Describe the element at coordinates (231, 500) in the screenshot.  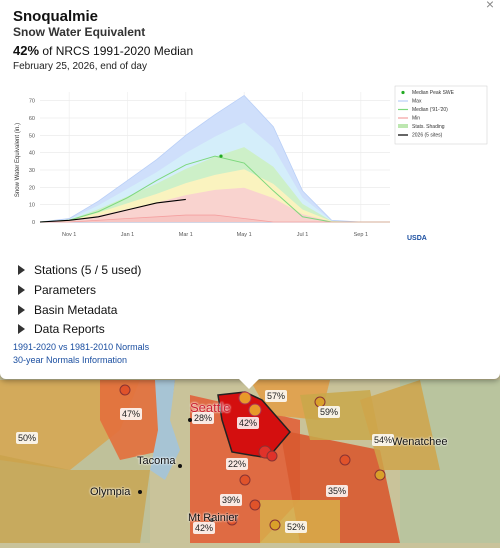
I see `basin-percent-label: 39%` at that location.